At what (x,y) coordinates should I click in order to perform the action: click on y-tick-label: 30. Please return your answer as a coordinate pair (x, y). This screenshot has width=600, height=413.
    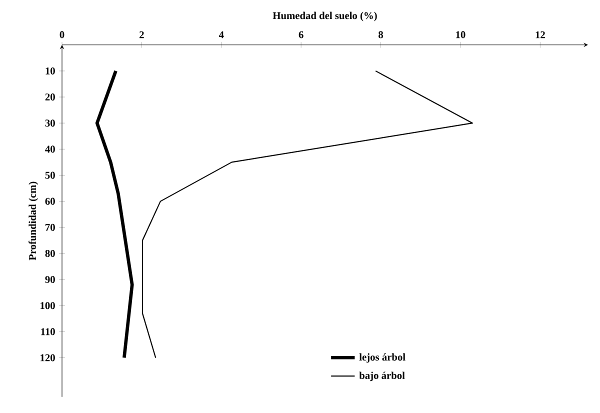
    Looking at the image, I should click on (50, 123).